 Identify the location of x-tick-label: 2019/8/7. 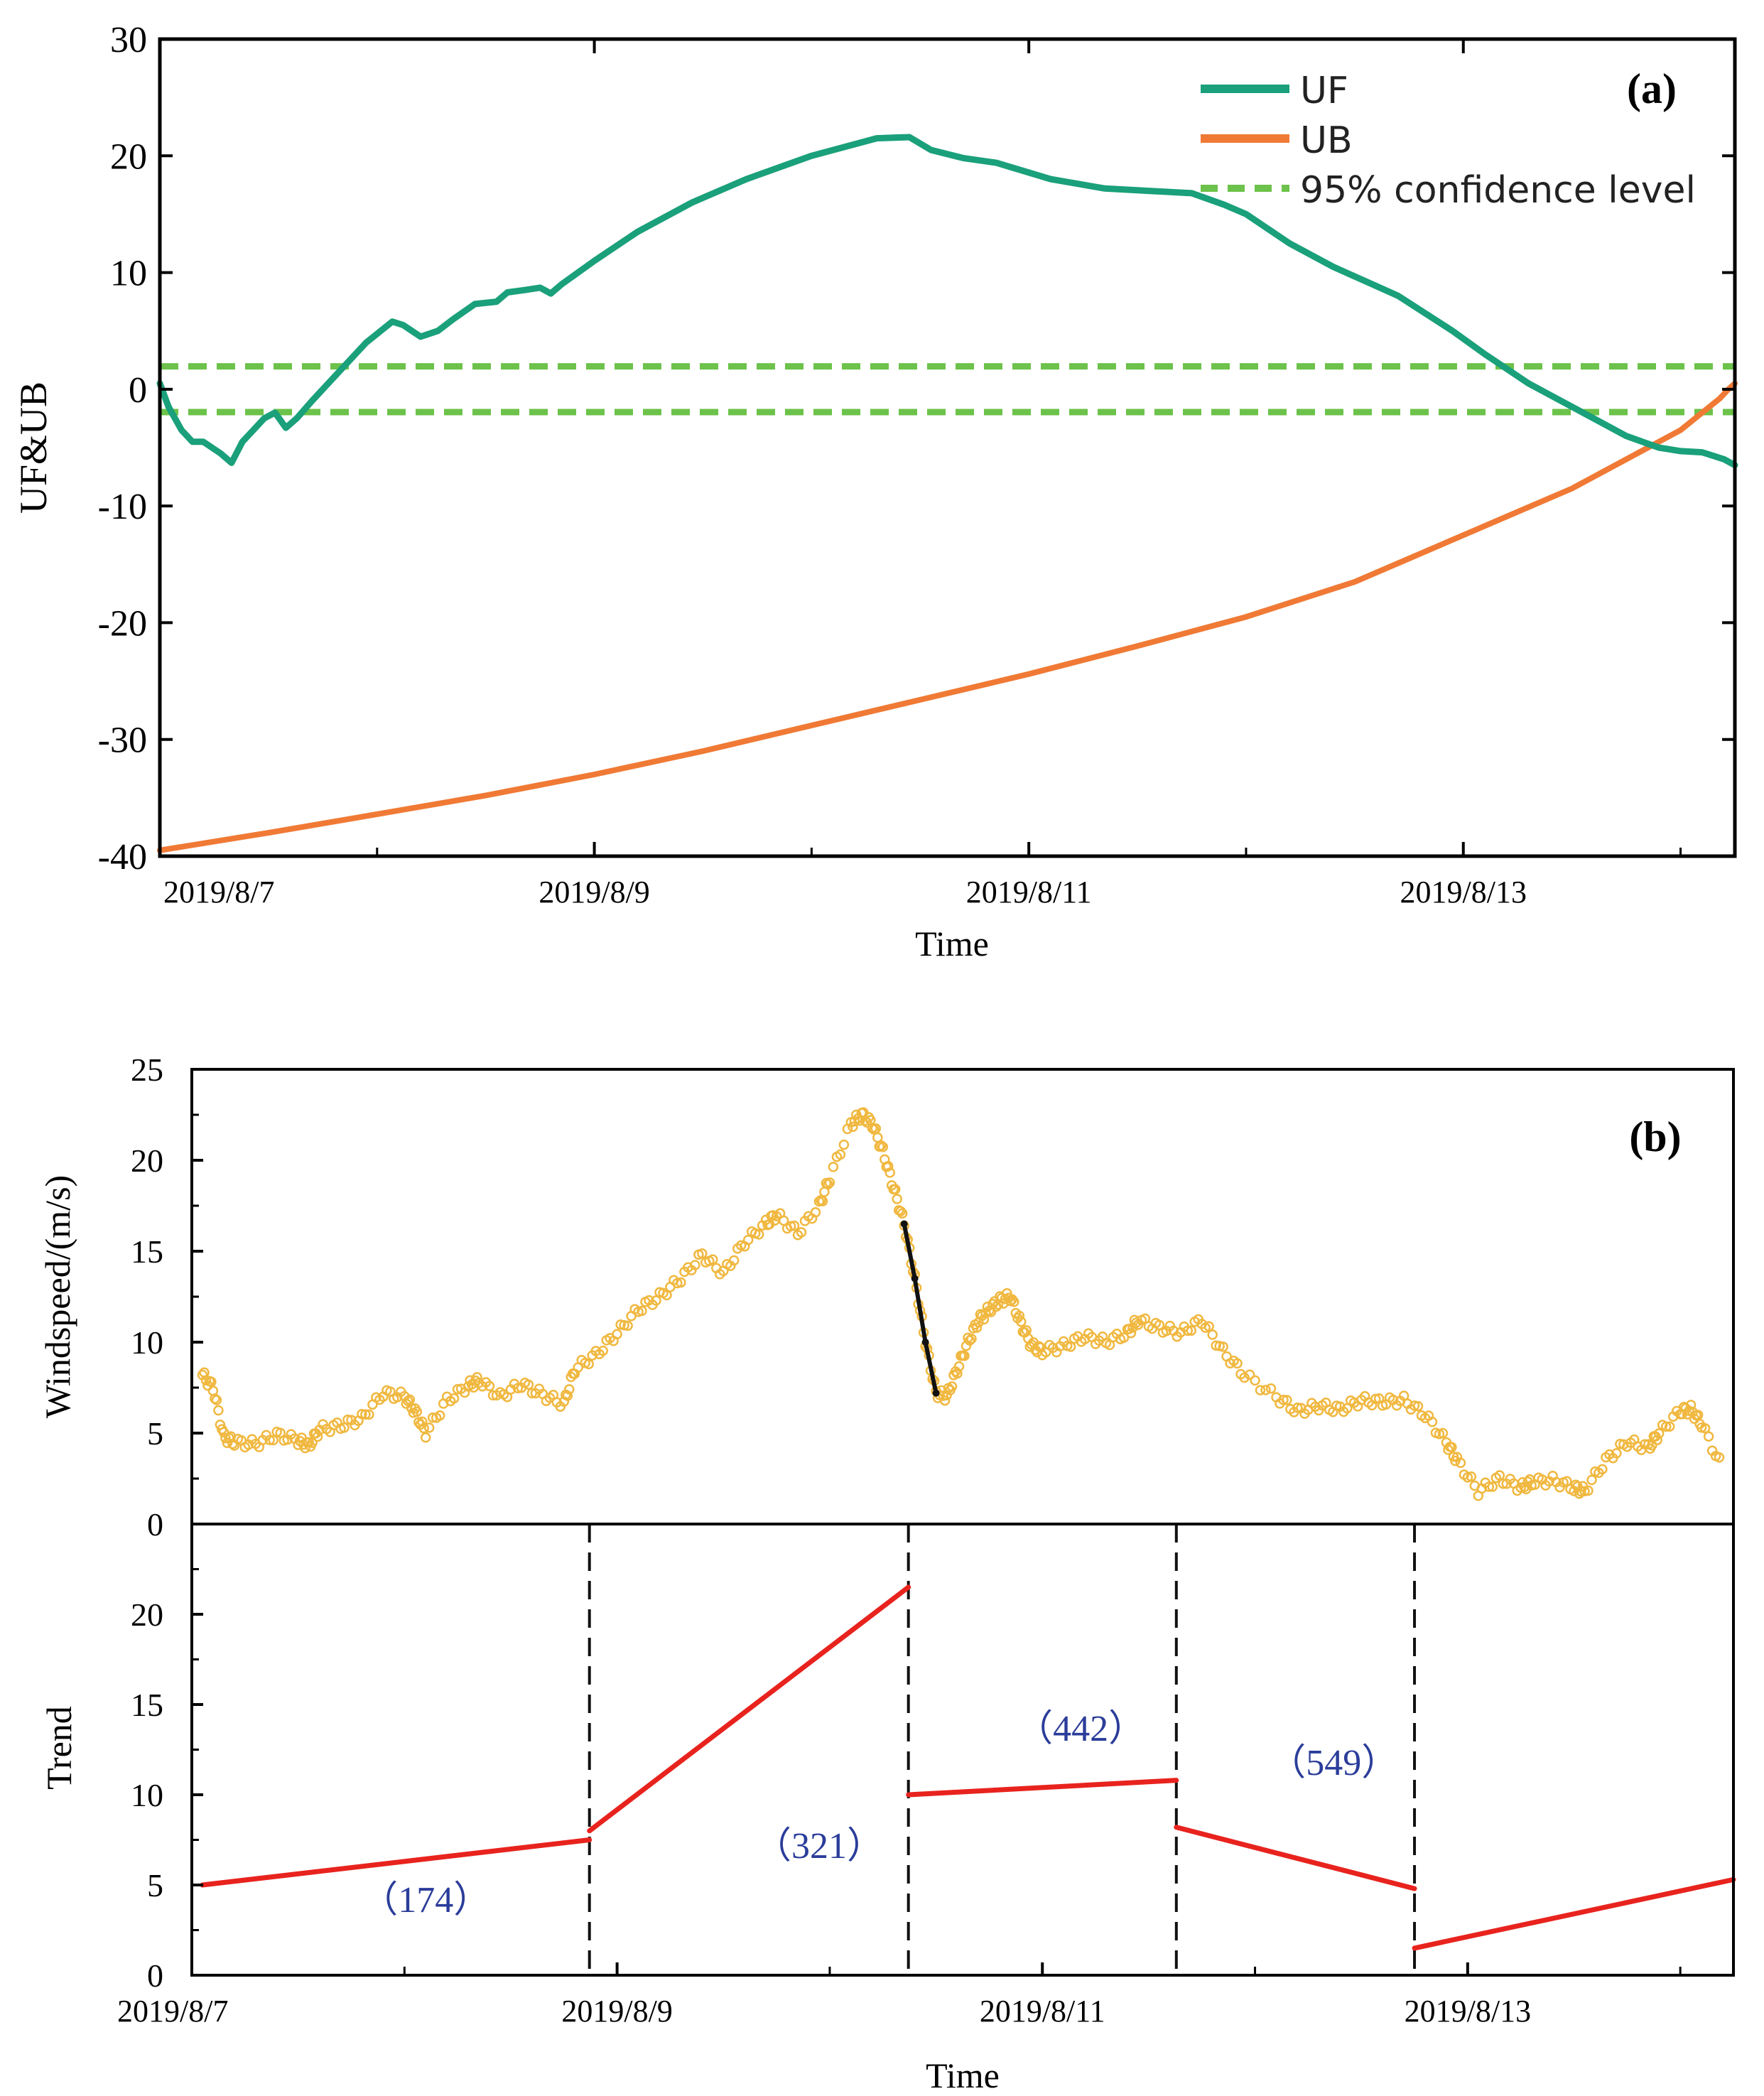
(172, 2011).